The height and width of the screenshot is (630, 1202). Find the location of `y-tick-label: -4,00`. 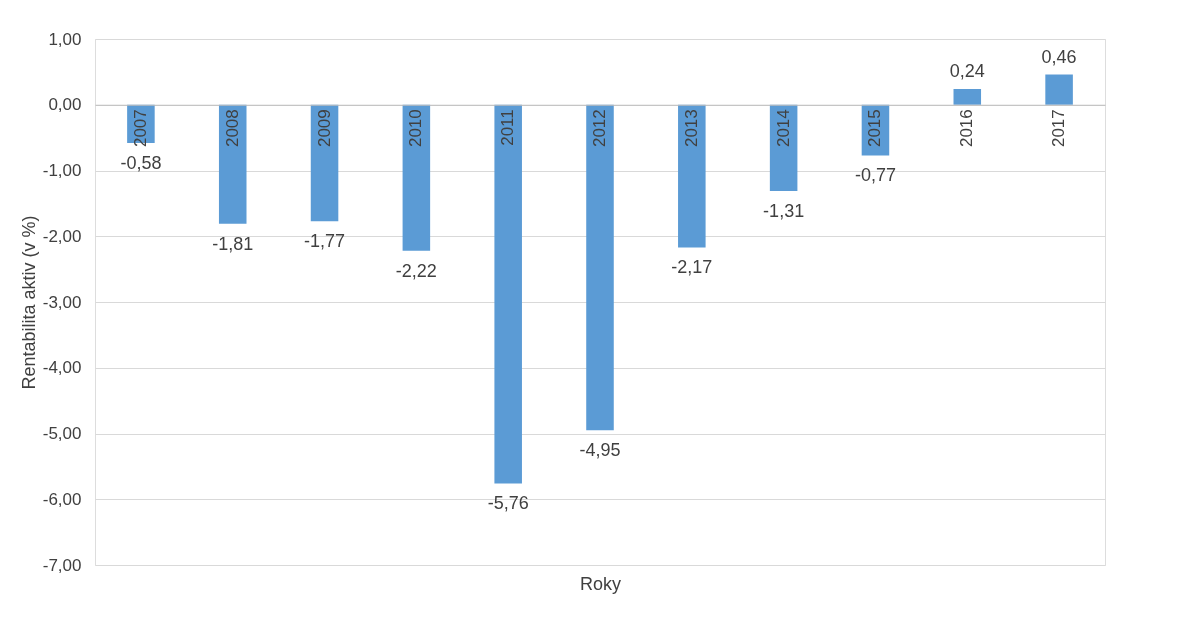

y-tick-label: -4,00 is located at coordinates (62, 368).